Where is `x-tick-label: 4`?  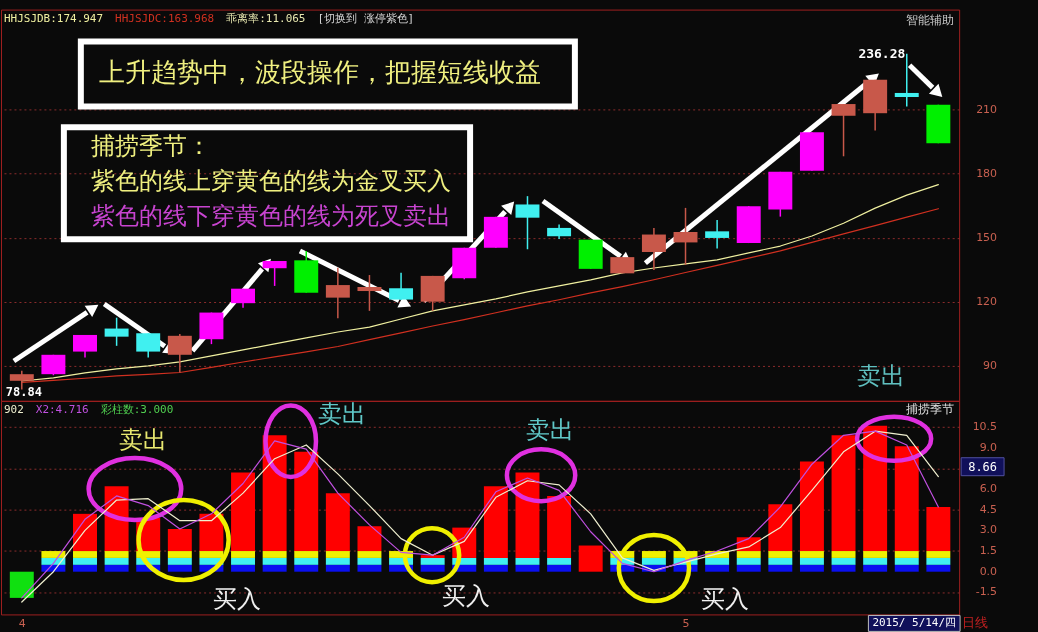
x-tick-label: 4 is located at coordinates (22, 623).